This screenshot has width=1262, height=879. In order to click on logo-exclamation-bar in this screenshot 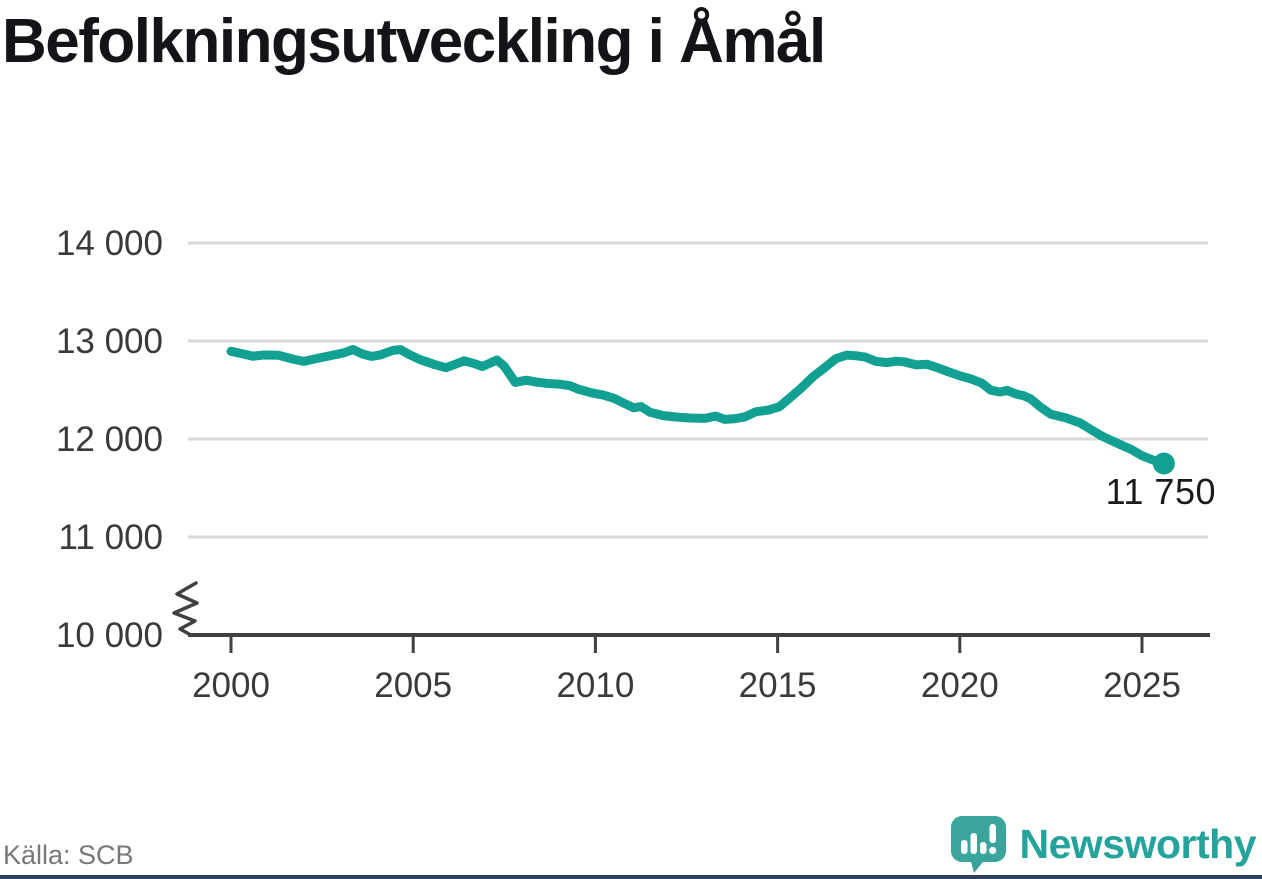, I will do `click(992, 833)`.